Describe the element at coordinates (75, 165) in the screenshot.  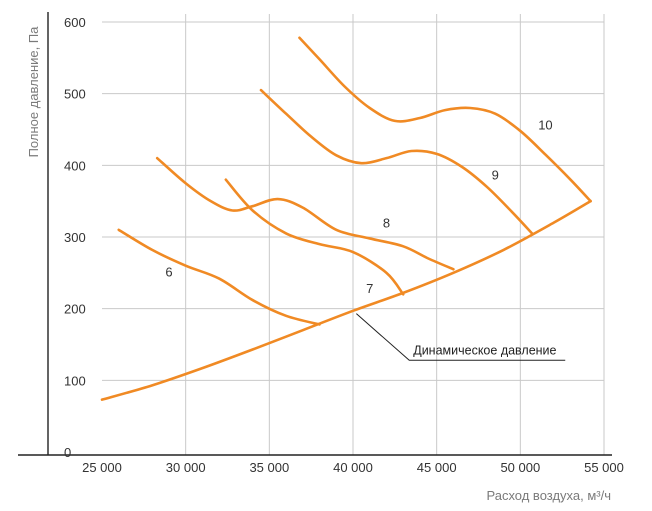
I see `y-tick-label: 400` at that location.